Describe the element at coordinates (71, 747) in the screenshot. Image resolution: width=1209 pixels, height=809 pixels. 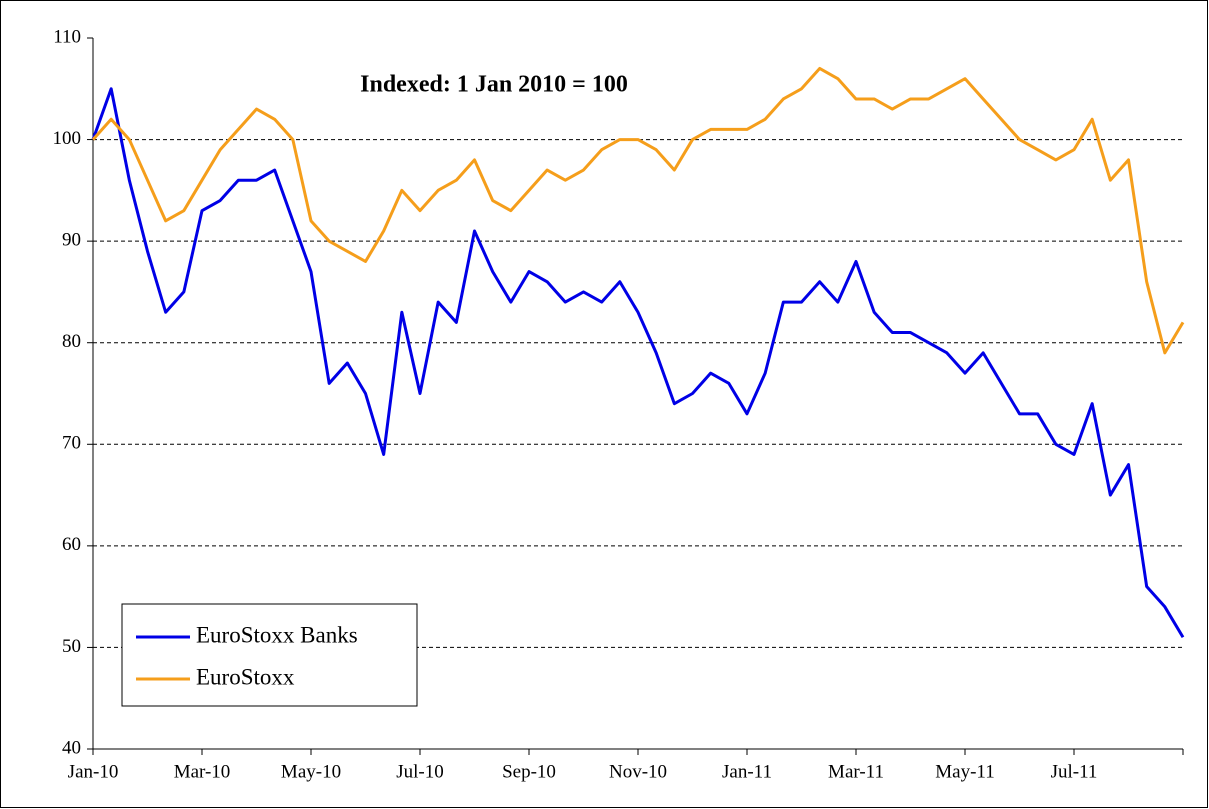
I see `y-tick-label: 40` at that location.